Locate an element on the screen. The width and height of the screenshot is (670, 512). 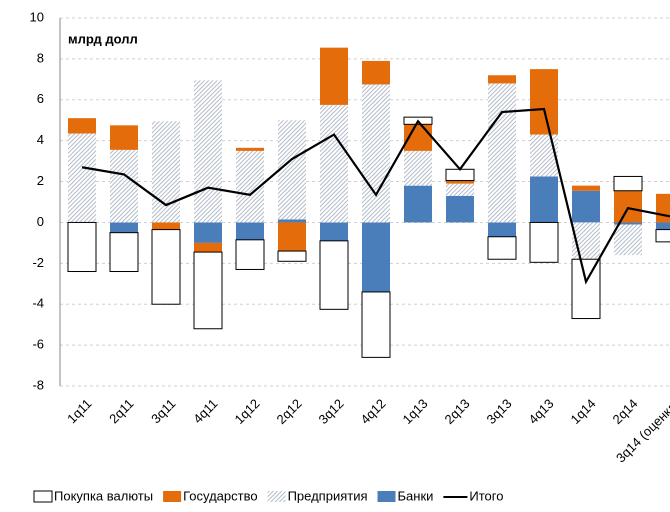
x-tick-label: 3q12 is located at coordinates (330, 411).